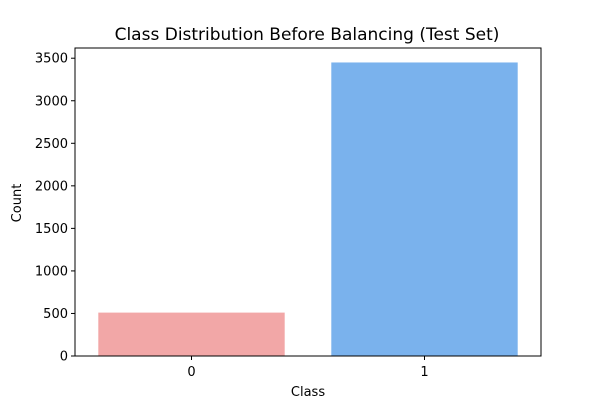  I want to click on y-tick-label: 2000, so click(51, 186).